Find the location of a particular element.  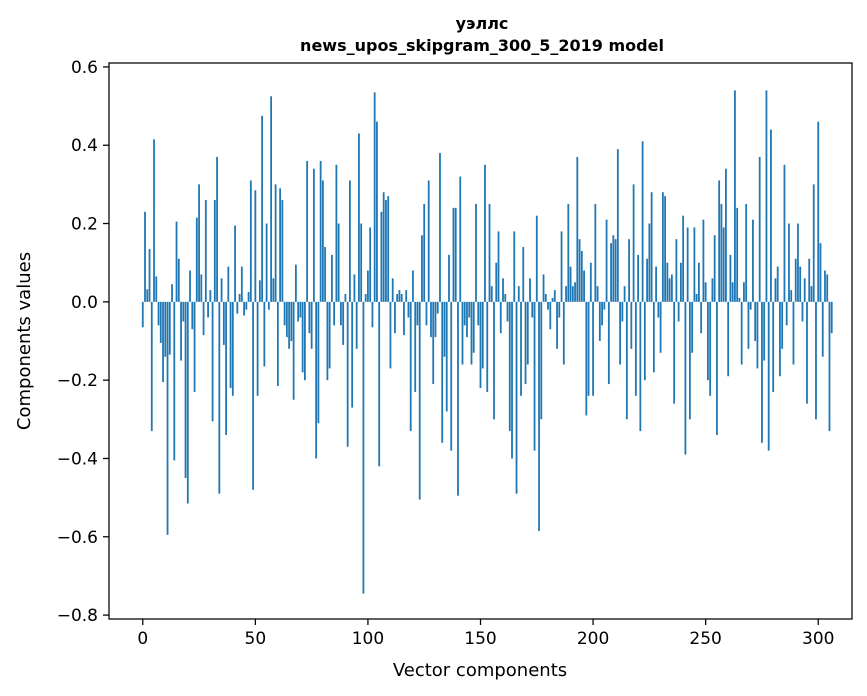

x-tick-label-200: 200 is located at coordinates (593, 639).